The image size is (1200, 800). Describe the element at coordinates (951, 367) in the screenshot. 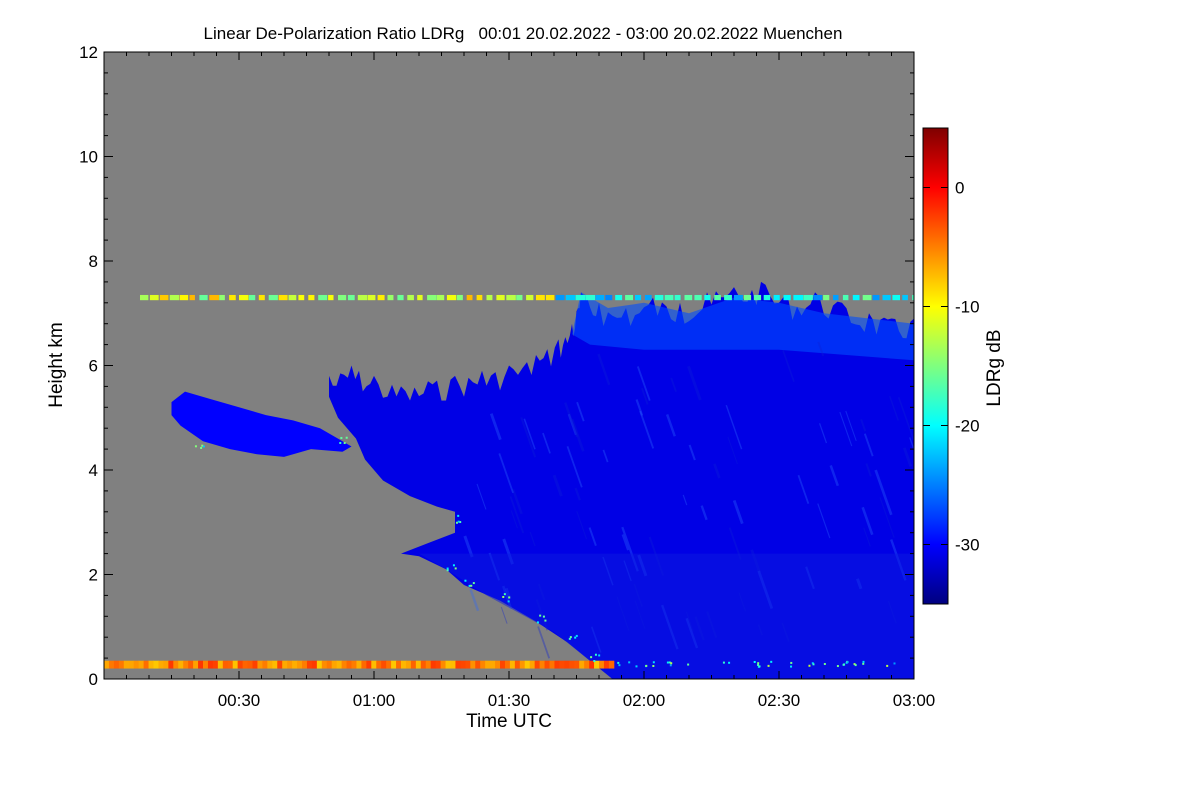

I see `colorbar-ticks: 0 -10 -20 -30` at that location.